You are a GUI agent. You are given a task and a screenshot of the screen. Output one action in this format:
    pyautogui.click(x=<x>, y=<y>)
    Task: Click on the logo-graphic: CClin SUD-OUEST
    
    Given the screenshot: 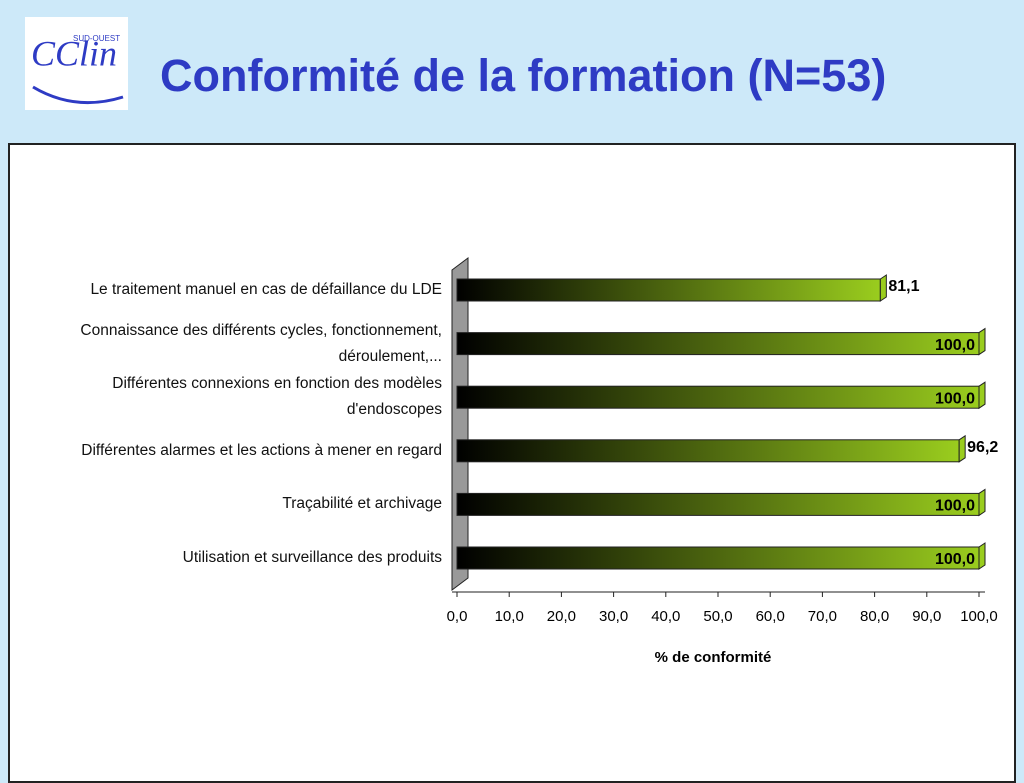 What is the action you would take?
    pyautogui.click(x=77, y=69)
    